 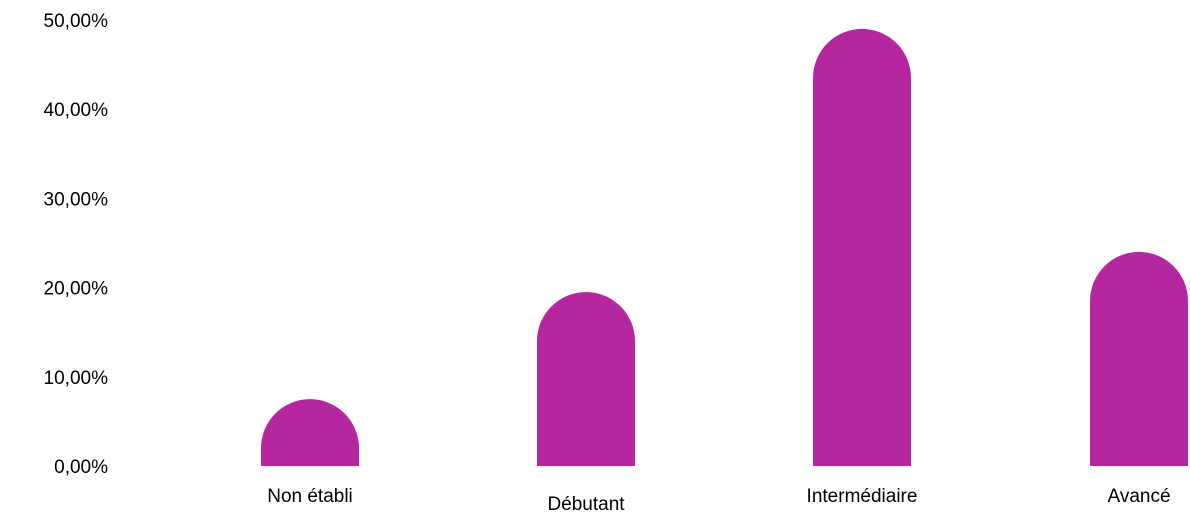 What do you see at coordinates (81, 467) in the screenshot?
I see `y-tick-label: 0,00%` at bounding box center [81, 467].